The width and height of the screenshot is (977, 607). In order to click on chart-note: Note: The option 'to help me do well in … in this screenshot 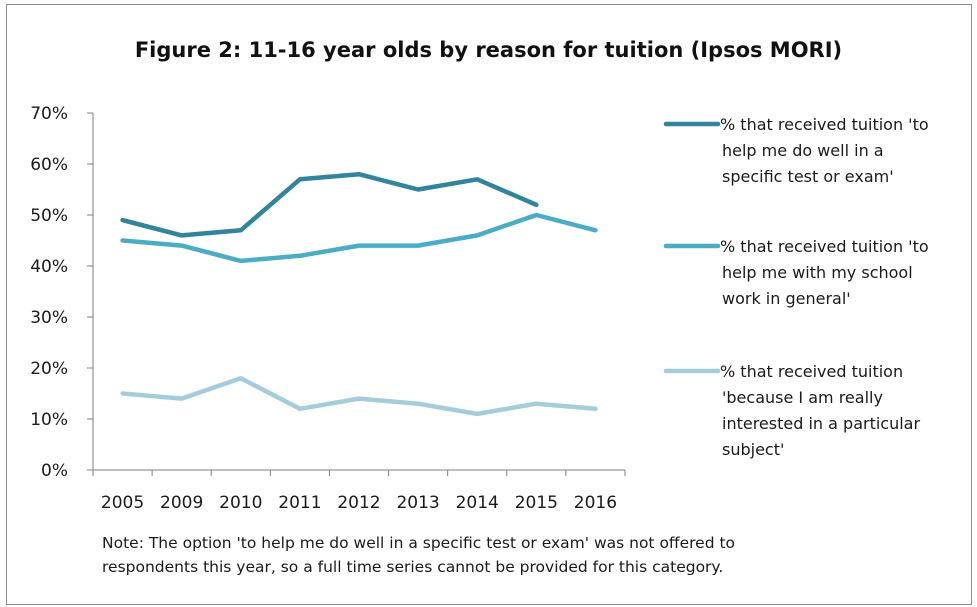, I will do `click(502, 555)`.